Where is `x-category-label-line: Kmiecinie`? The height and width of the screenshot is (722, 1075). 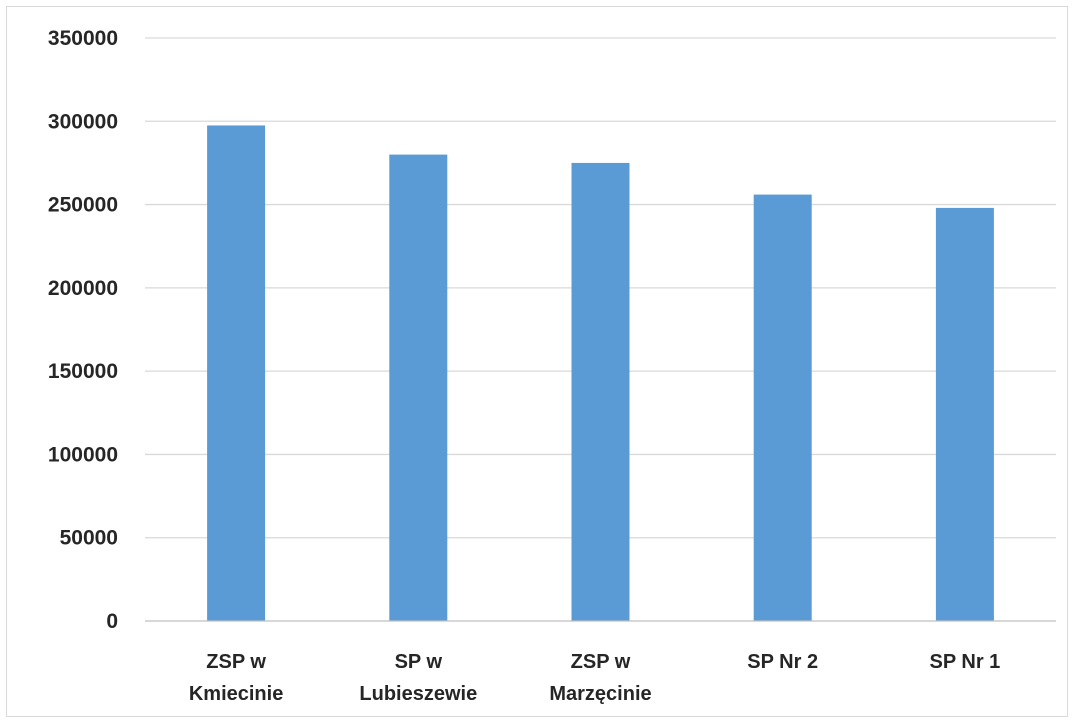 x-category-label-line: Kmiecinie is located at coordinates (236, 694).